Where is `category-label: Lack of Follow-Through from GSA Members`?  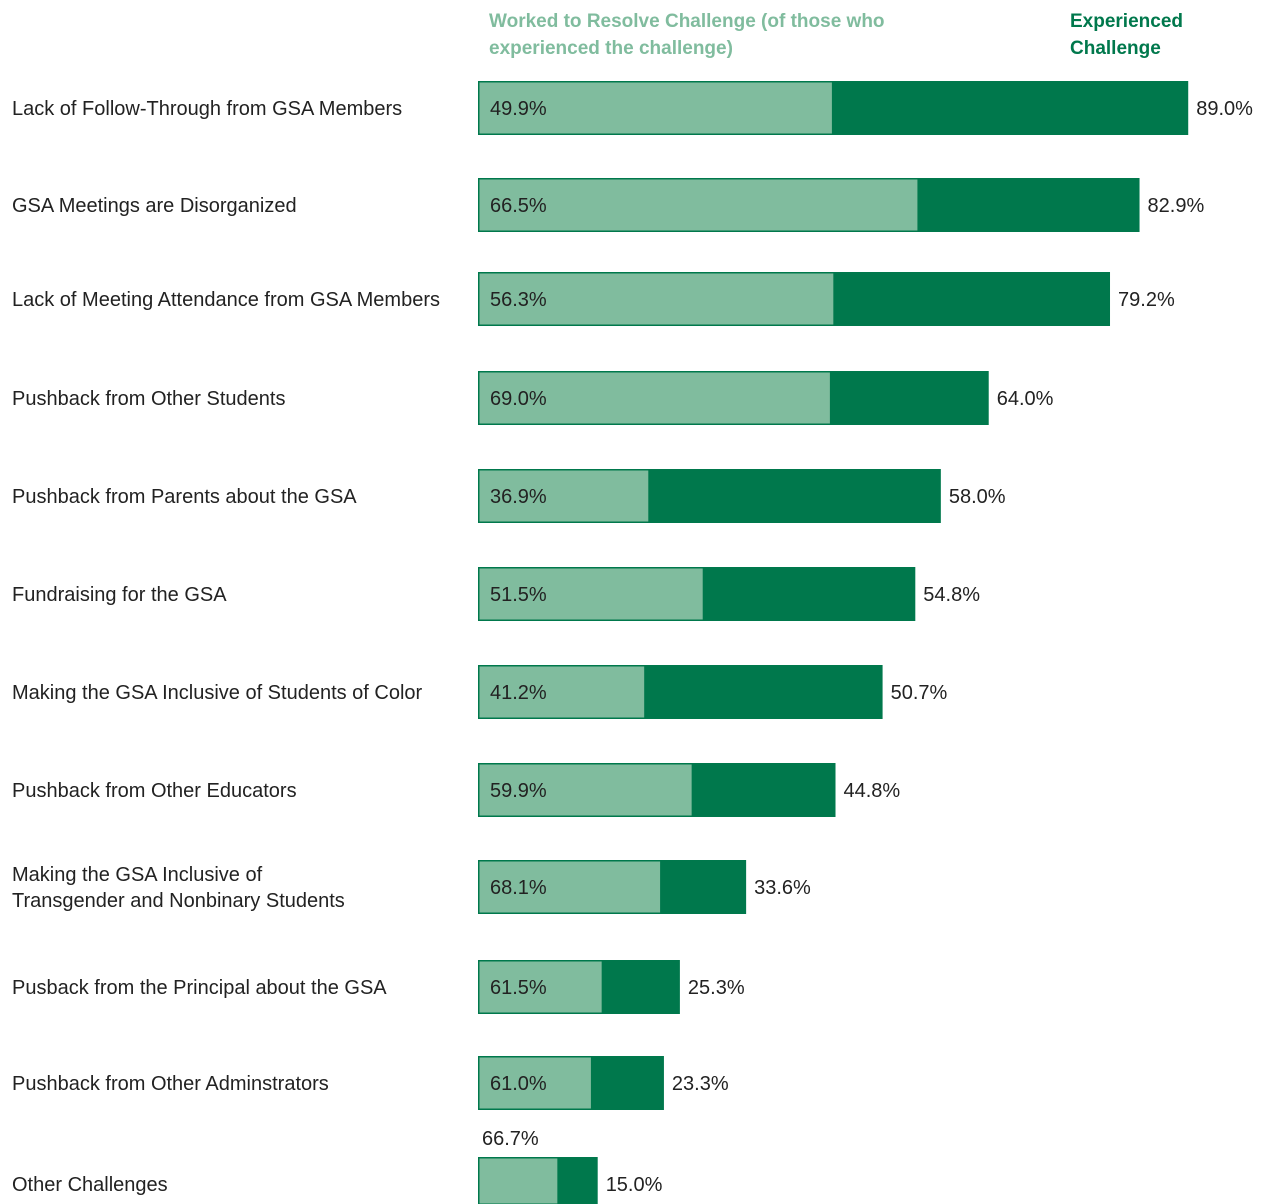 category-label: Lack of Follow-Through from GSA Members is located at coordinates (207, 109).